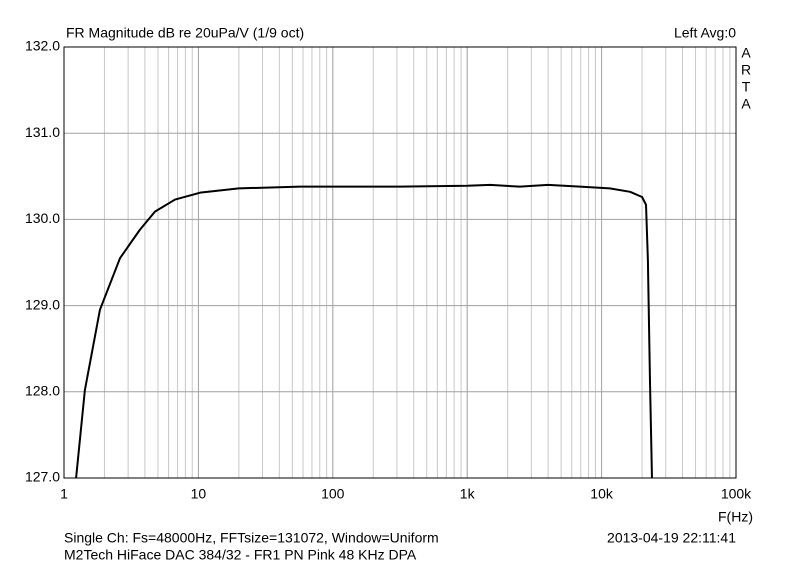 This screenshot has height=588, width=786. What do you see at coordinates (199, 494) in the screenshot?
I see `x-tick-label: 10` at bounding box center [199, 494].